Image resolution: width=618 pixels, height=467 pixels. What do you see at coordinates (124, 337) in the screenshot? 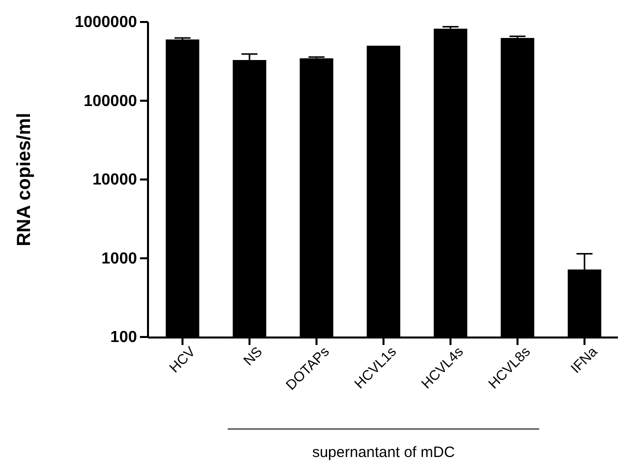
I see `y-tick-label: 100` at bounding box center [124, 337].